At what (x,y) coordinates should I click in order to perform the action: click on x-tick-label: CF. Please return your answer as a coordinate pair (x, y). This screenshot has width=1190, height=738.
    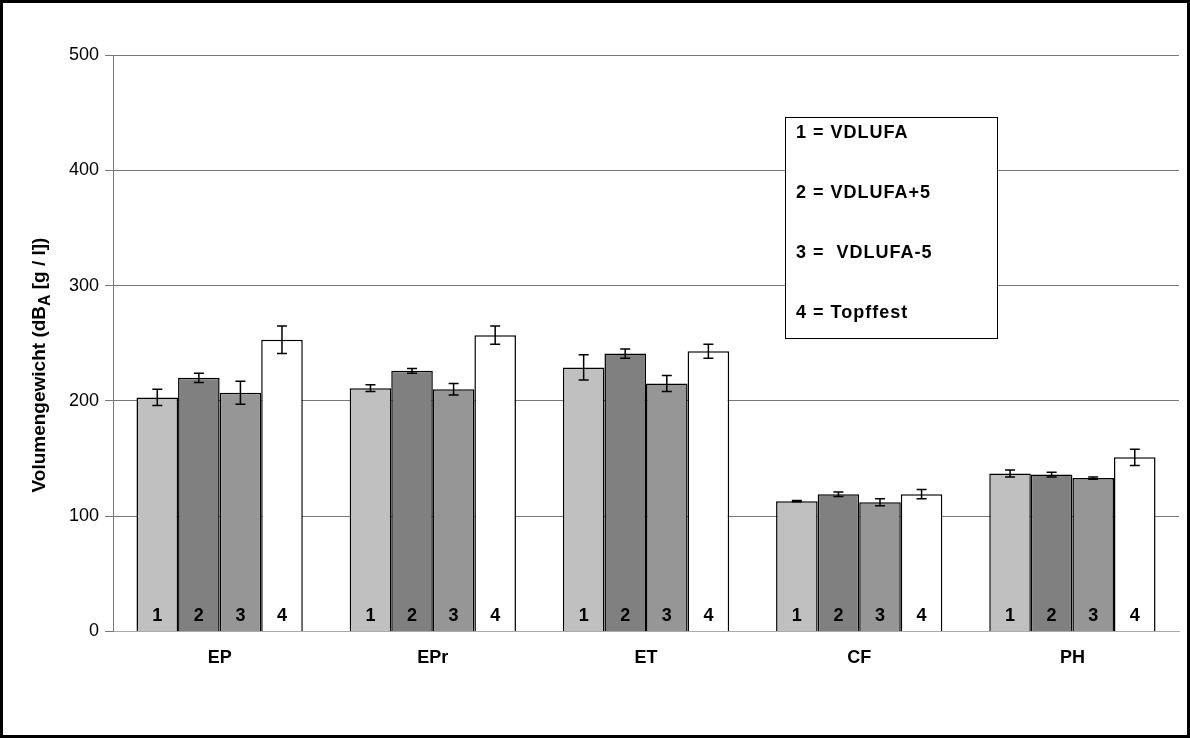
    Looking at the image, I should click on (859, 657).